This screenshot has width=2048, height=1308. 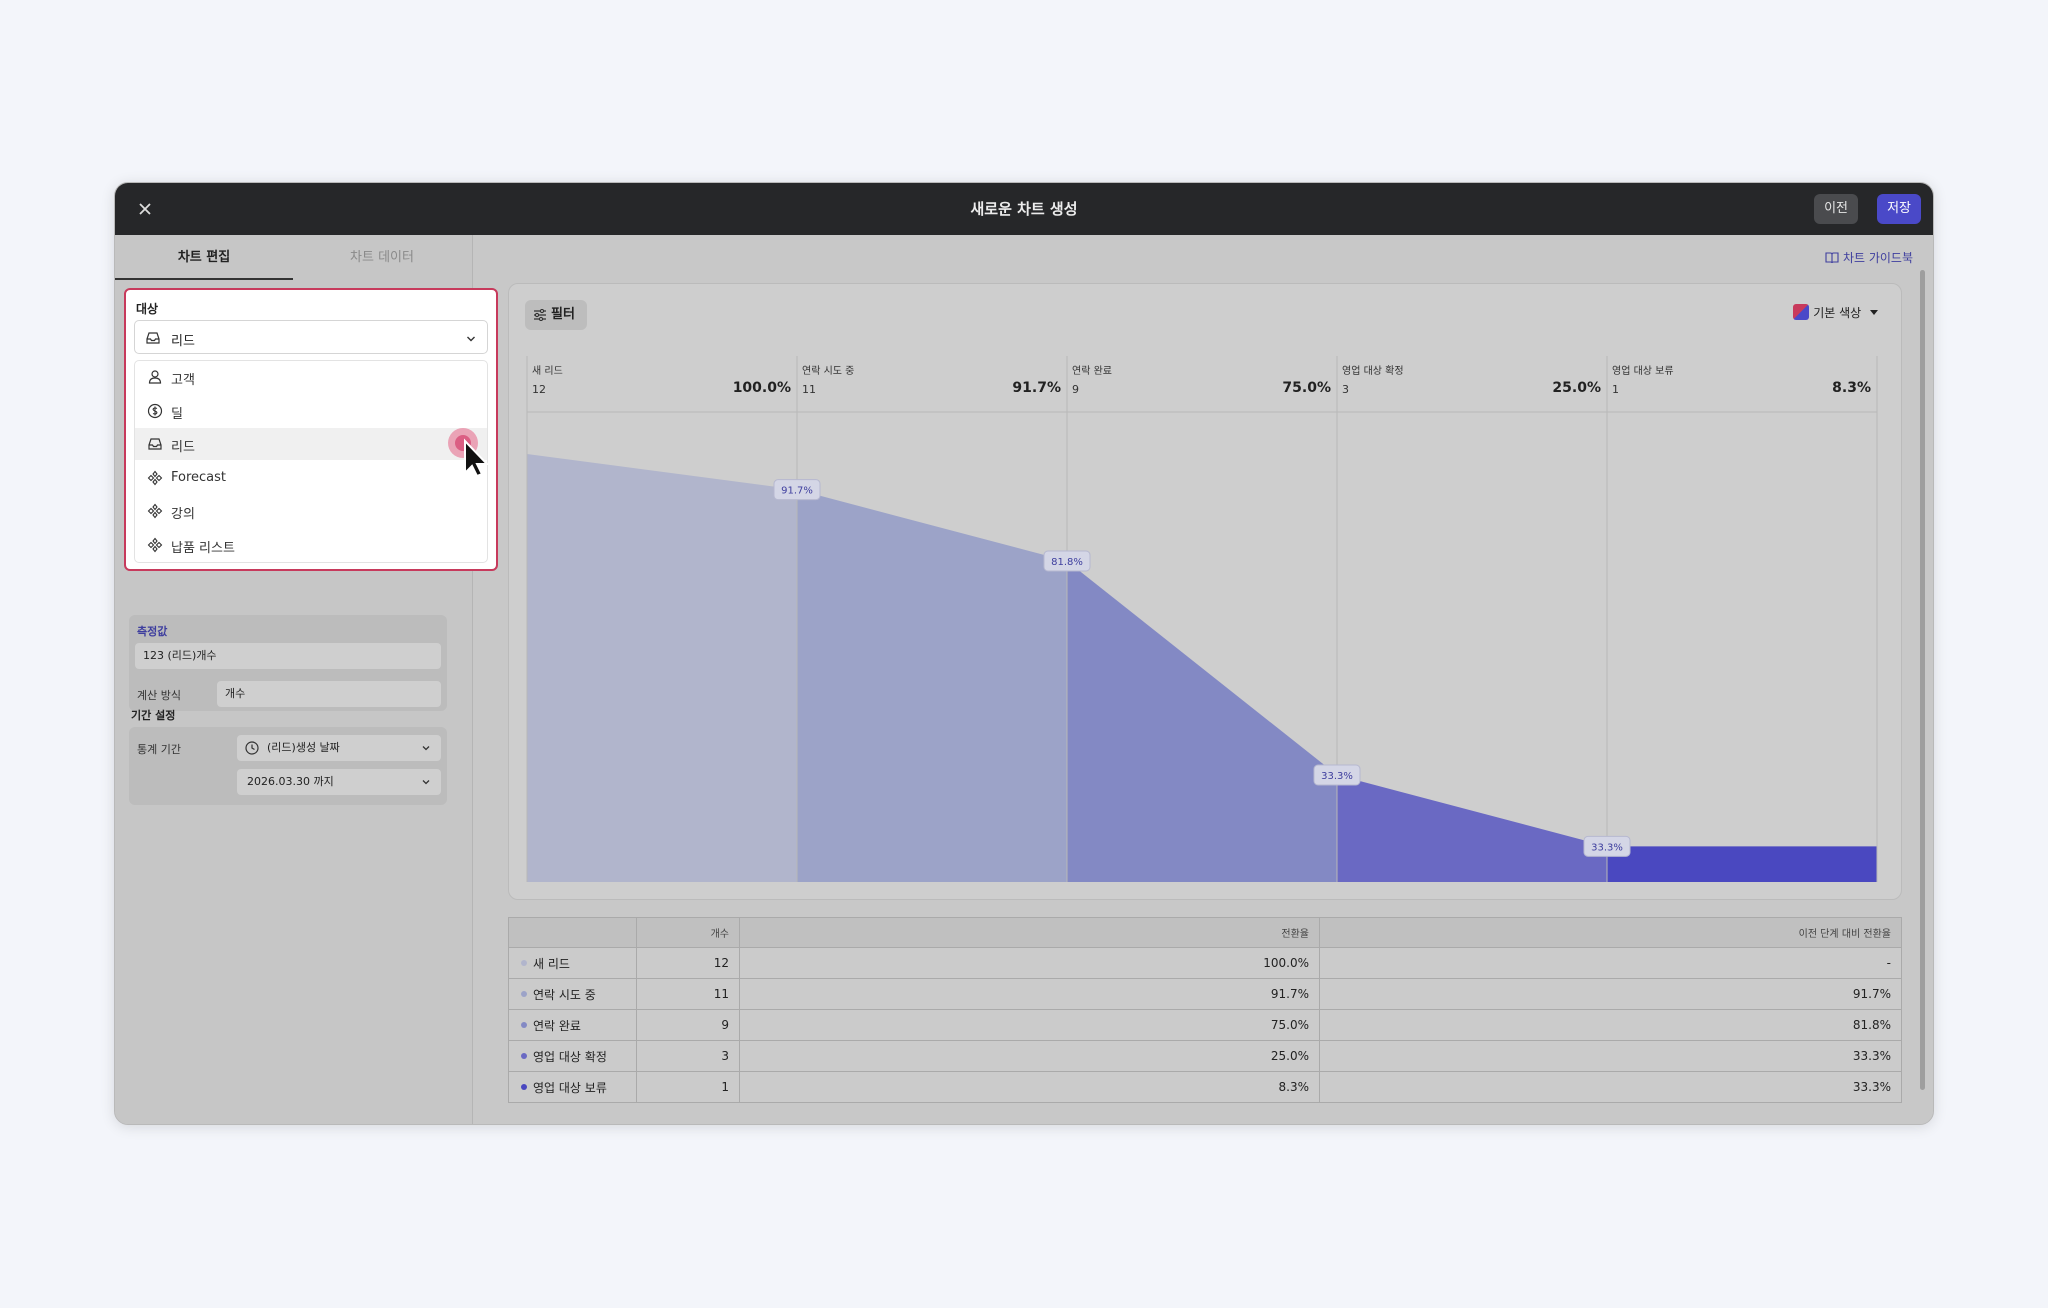 What do you see at coordinates (557, 1025) in the screenshot?
I see `row-name: 연락 완료` at bounding box center [557, 1025].